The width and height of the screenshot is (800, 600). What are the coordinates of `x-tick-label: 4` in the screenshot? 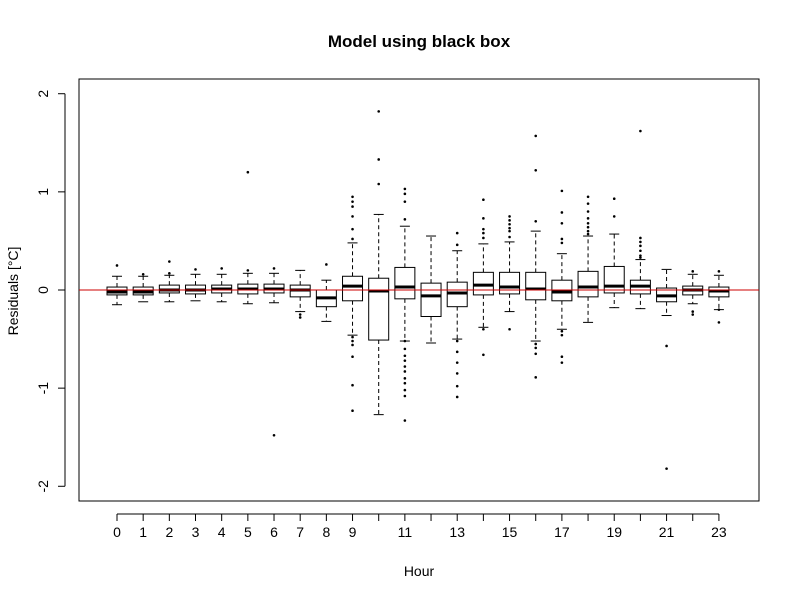 It's located at (222, 532).